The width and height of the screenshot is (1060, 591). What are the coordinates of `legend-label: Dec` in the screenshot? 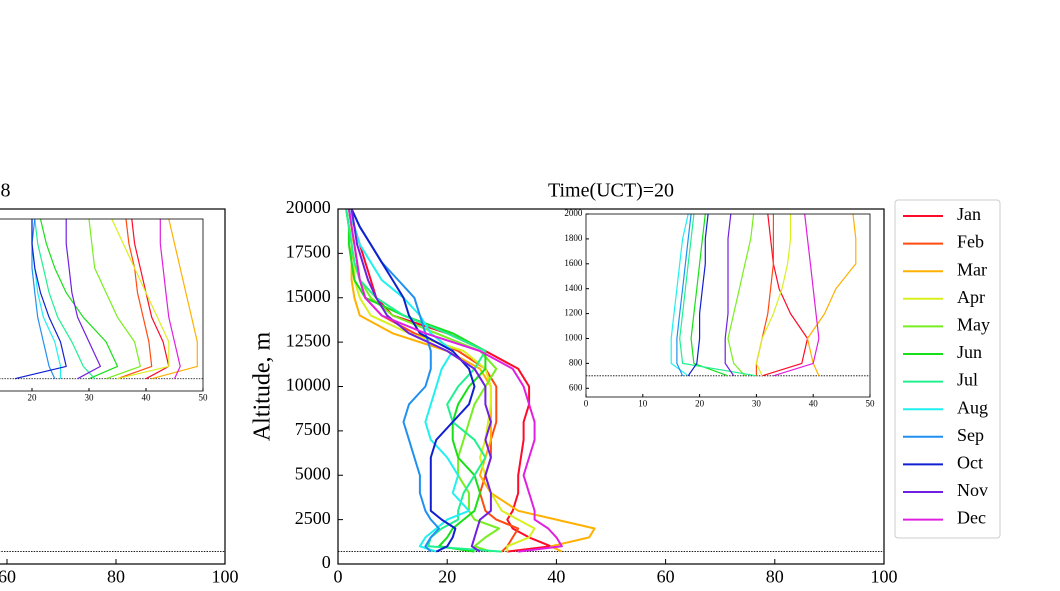 It's located at (971, 518).